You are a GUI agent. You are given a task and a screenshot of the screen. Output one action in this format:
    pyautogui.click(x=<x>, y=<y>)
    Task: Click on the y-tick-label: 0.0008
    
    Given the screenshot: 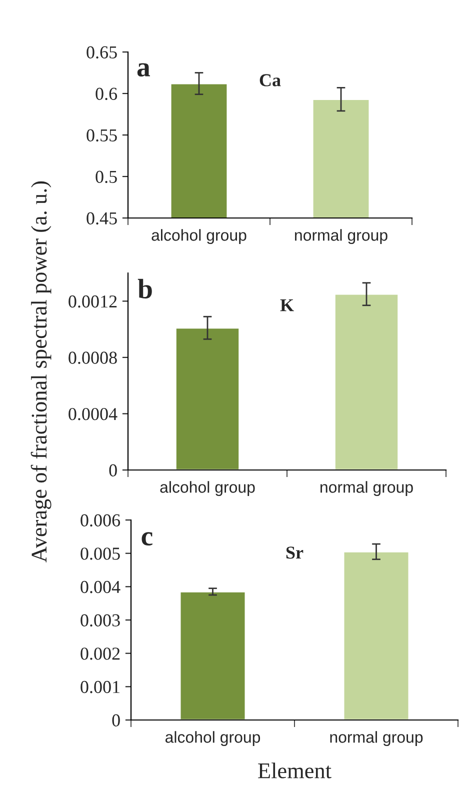 What is the action you would take?
    pyautogui.click(x=92, y=358)
    